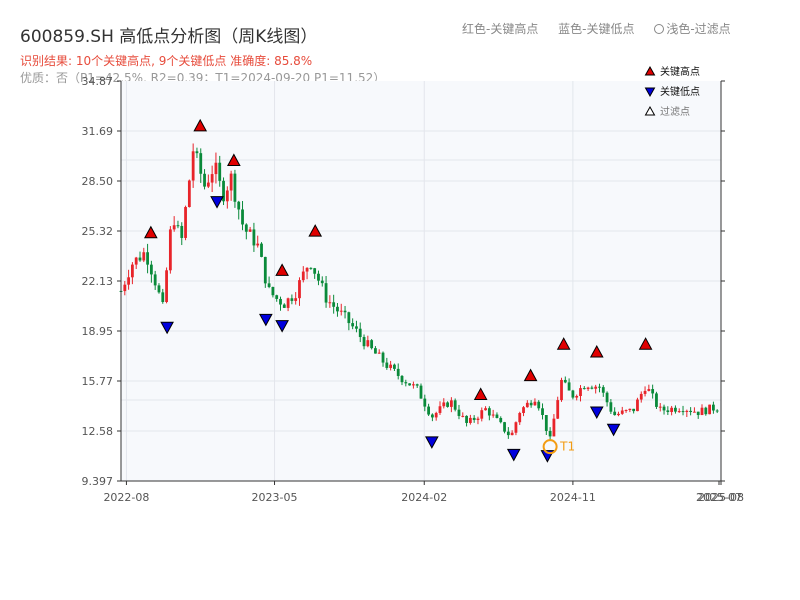  I want to click on y-tick-label: 9.397, so click(98, 481).